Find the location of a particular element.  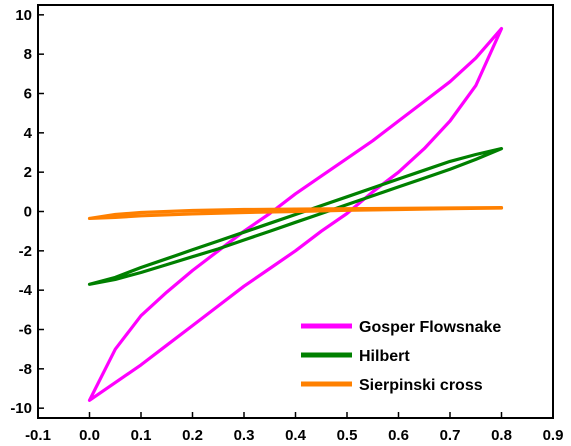

y-tick-label: 2 is located at coordinates (28, 172).